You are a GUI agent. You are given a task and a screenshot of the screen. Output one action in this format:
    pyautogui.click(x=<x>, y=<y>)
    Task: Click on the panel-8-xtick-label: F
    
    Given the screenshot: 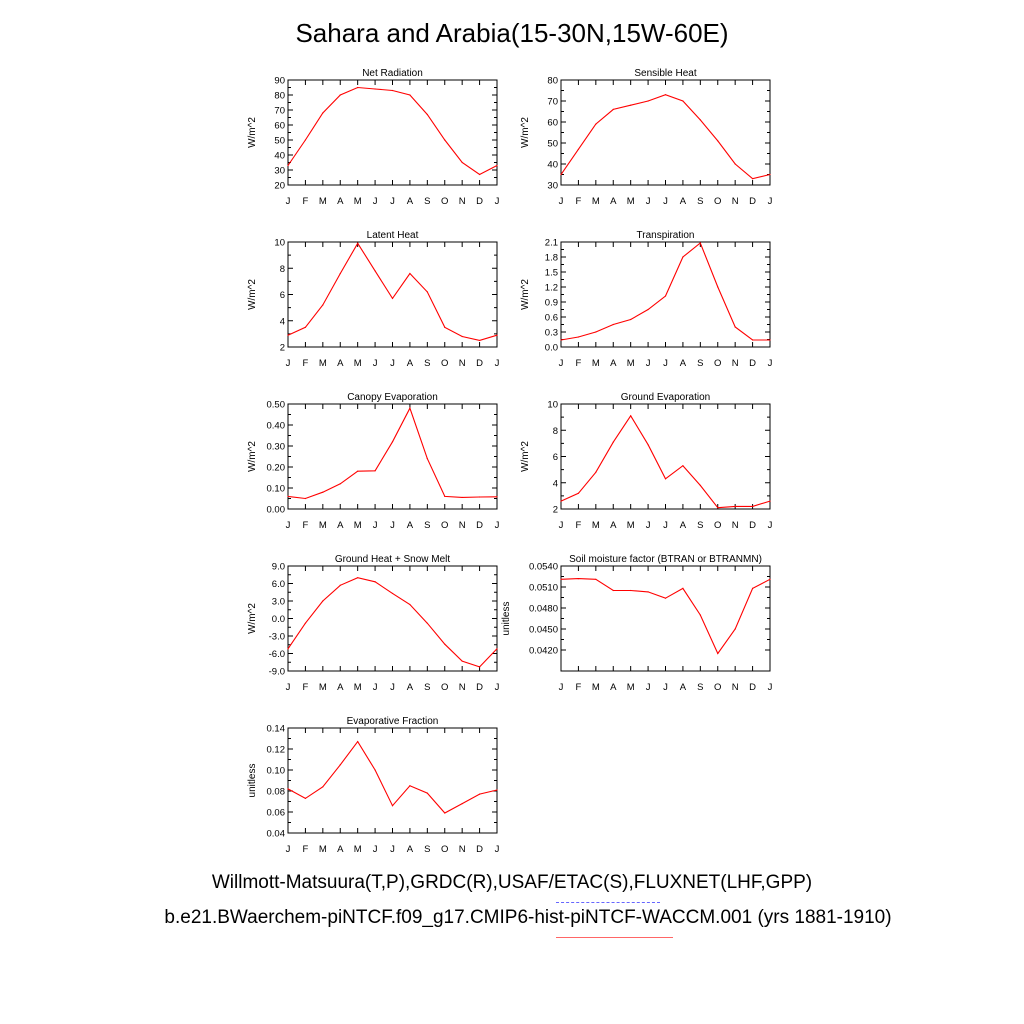 What is the action you would take?
    pyautogui.click(x=579, y=687)
    